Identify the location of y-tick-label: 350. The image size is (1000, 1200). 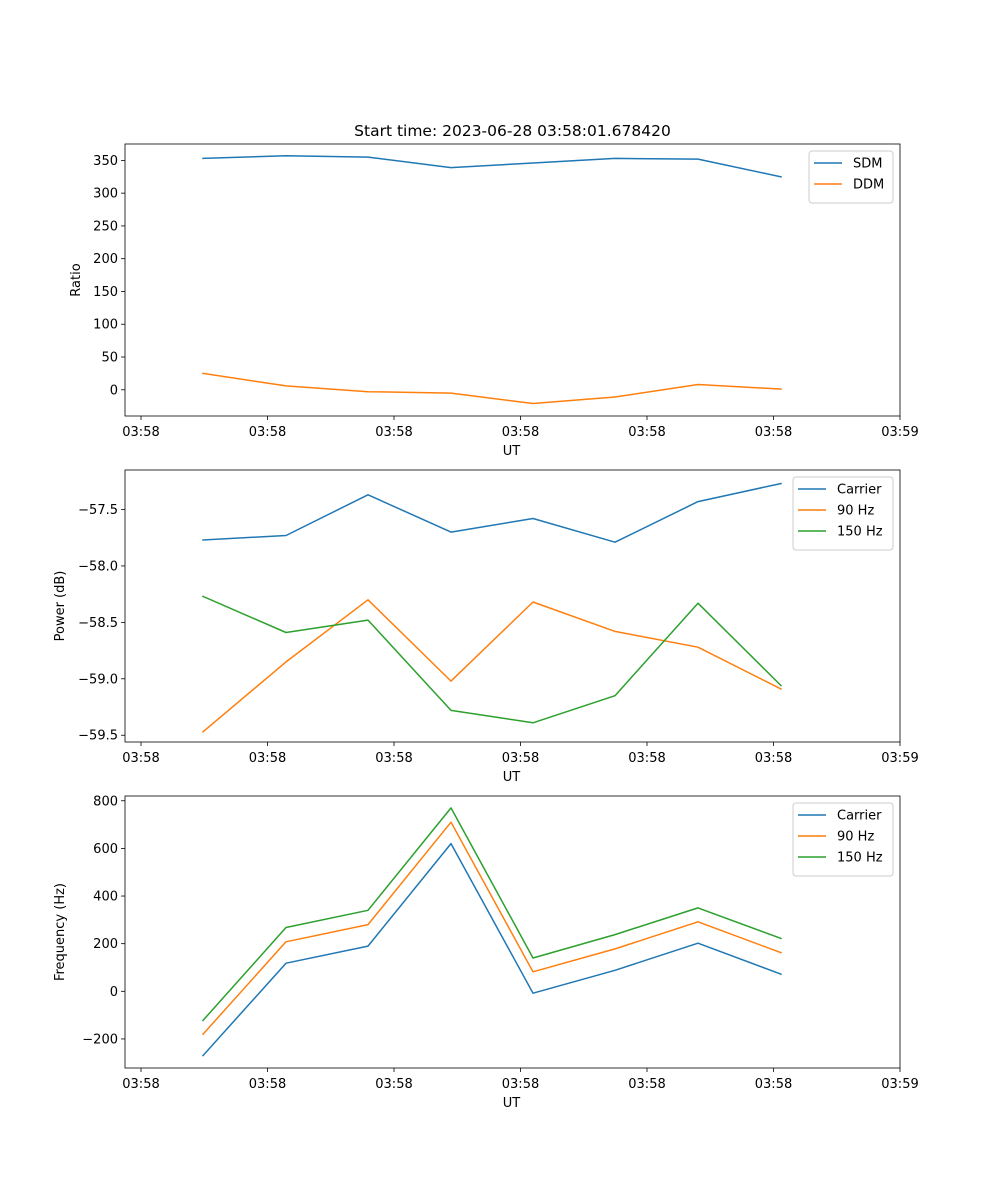
(105, 161).